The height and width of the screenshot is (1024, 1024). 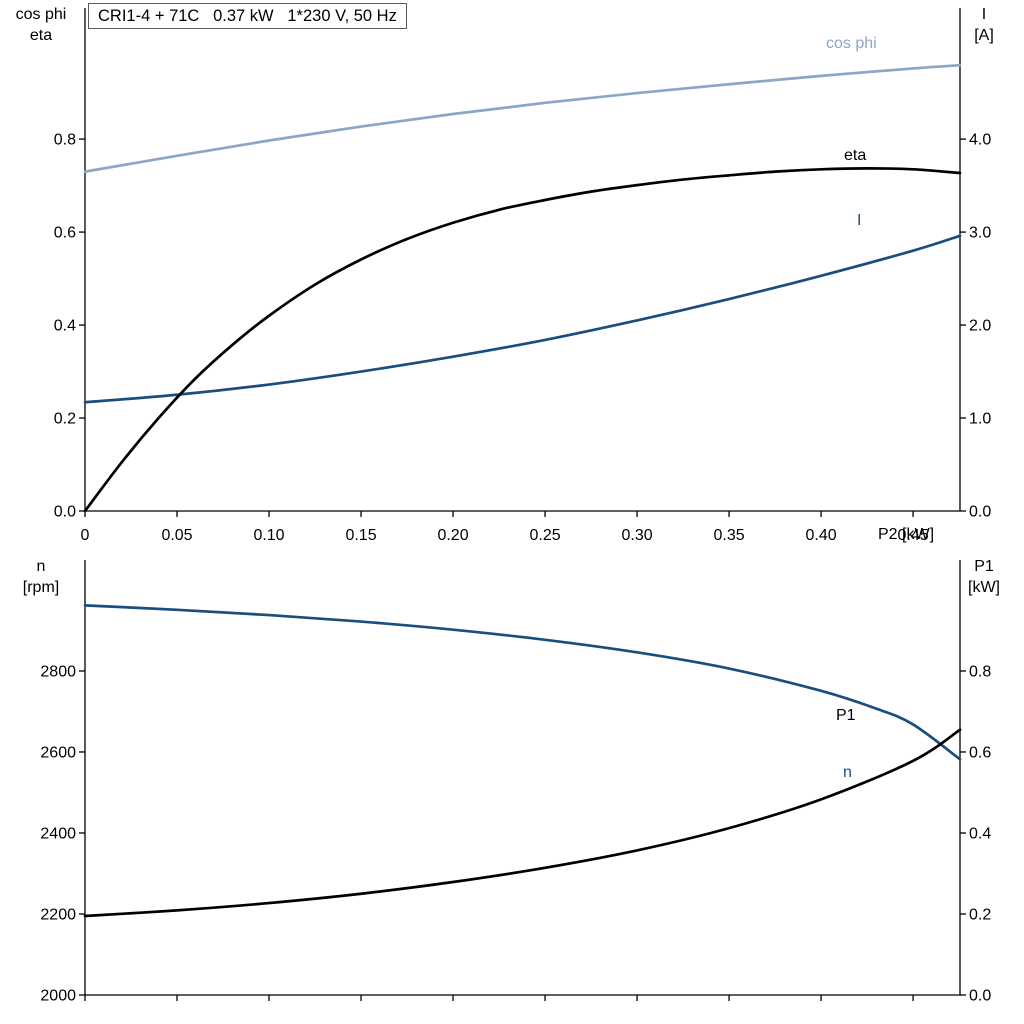 I want to click on y-right-tick-label: 1.0, so click(x=980, y=419).